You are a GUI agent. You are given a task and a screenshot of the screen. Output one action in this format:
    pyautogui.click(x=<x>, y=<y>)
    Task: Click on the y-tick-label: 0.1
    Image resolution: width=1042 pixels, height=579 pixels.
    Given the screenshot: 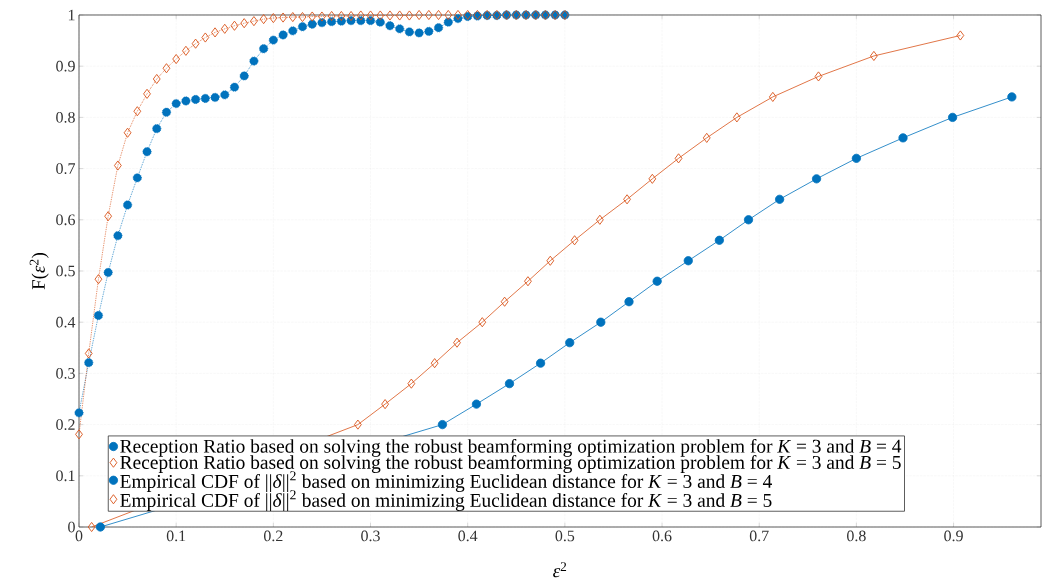 What is the action you would take?
    pyautogui.click(x=65, y=476)
    